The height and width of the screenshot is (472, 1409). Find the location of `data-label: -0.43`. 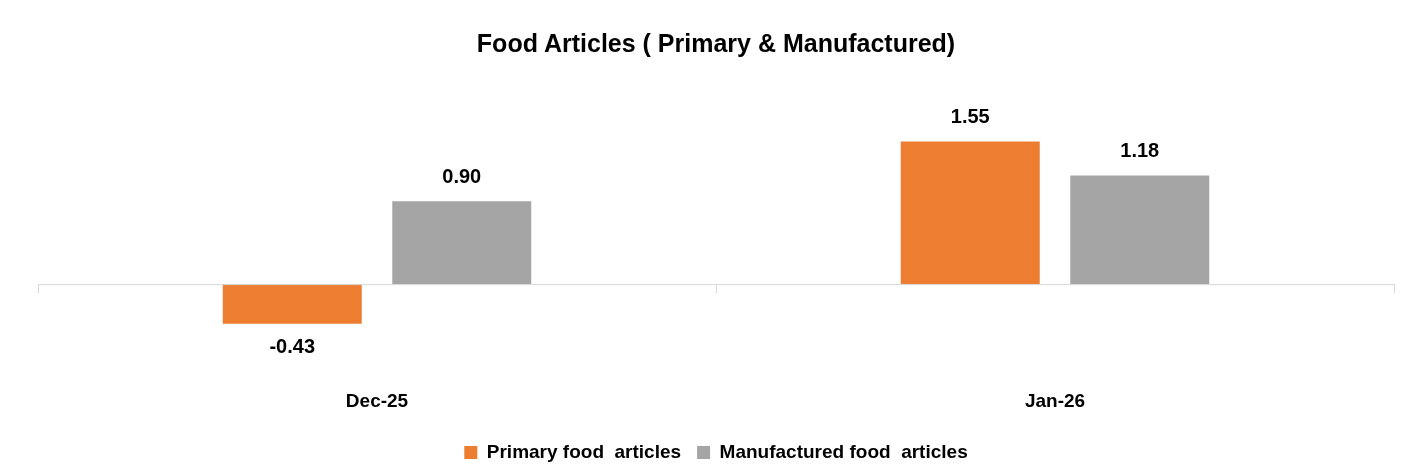

data-label: -0.43 is located at coordinates (292, 346).